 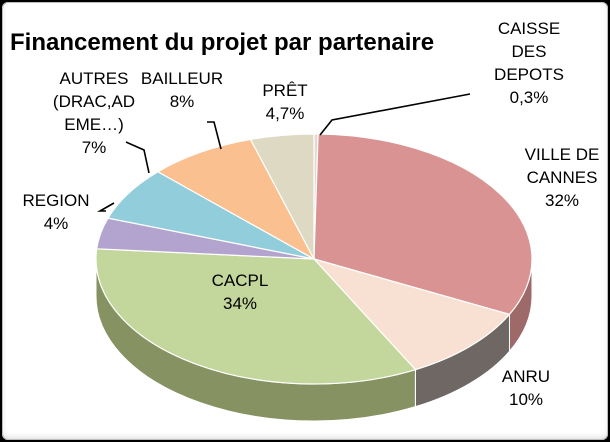 I want to click on slice-value-label: 0,3%, so click(x=529, y=97).